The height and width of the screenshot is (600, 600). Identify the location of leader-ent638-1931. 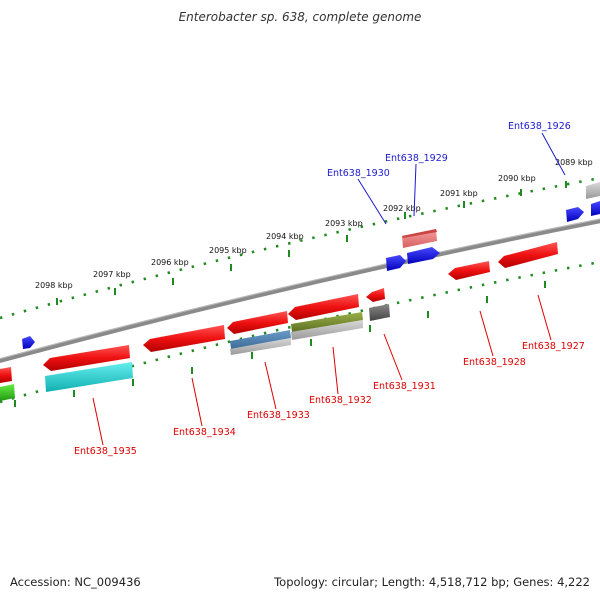
(393, 357).